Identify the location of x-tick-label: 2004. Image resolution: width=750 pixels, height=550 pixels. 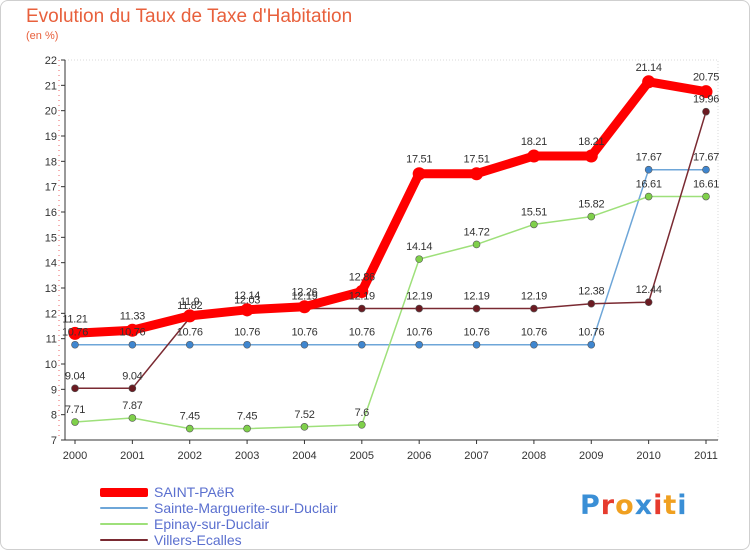
(304, 456).